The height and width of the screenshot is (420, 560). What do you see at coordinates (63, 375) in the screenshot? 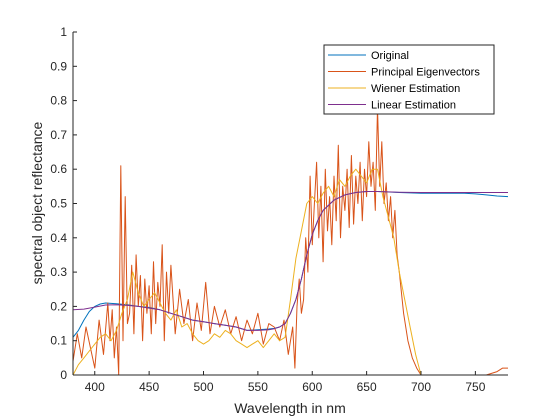
I see `y-tick-label: 0` at bounding box center [63, 375].